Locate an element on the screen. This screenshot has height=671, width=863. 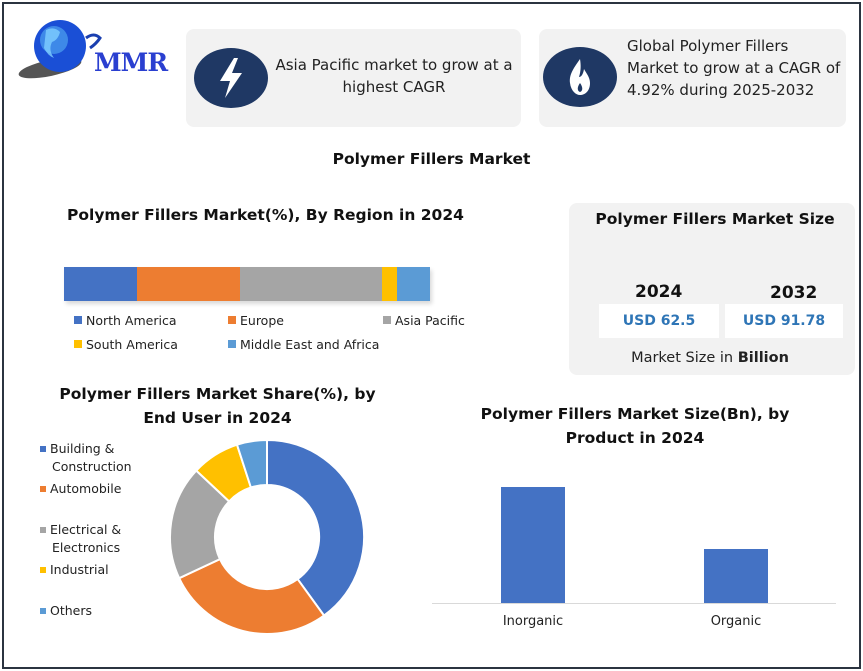
flame-icon is located at coordinates (580, 77).